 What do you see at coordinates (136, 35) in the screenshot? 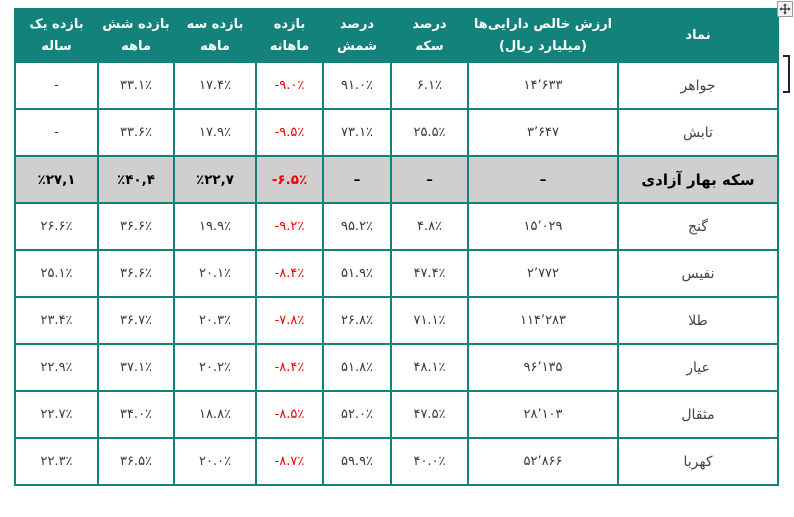
I see `col-header-6month-return: بازده شش ماهه` at bounding box center [136, 35].